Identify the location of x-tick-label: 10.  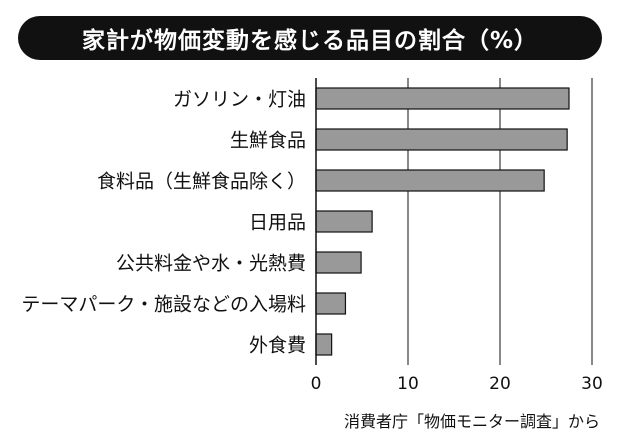
(408, 384).